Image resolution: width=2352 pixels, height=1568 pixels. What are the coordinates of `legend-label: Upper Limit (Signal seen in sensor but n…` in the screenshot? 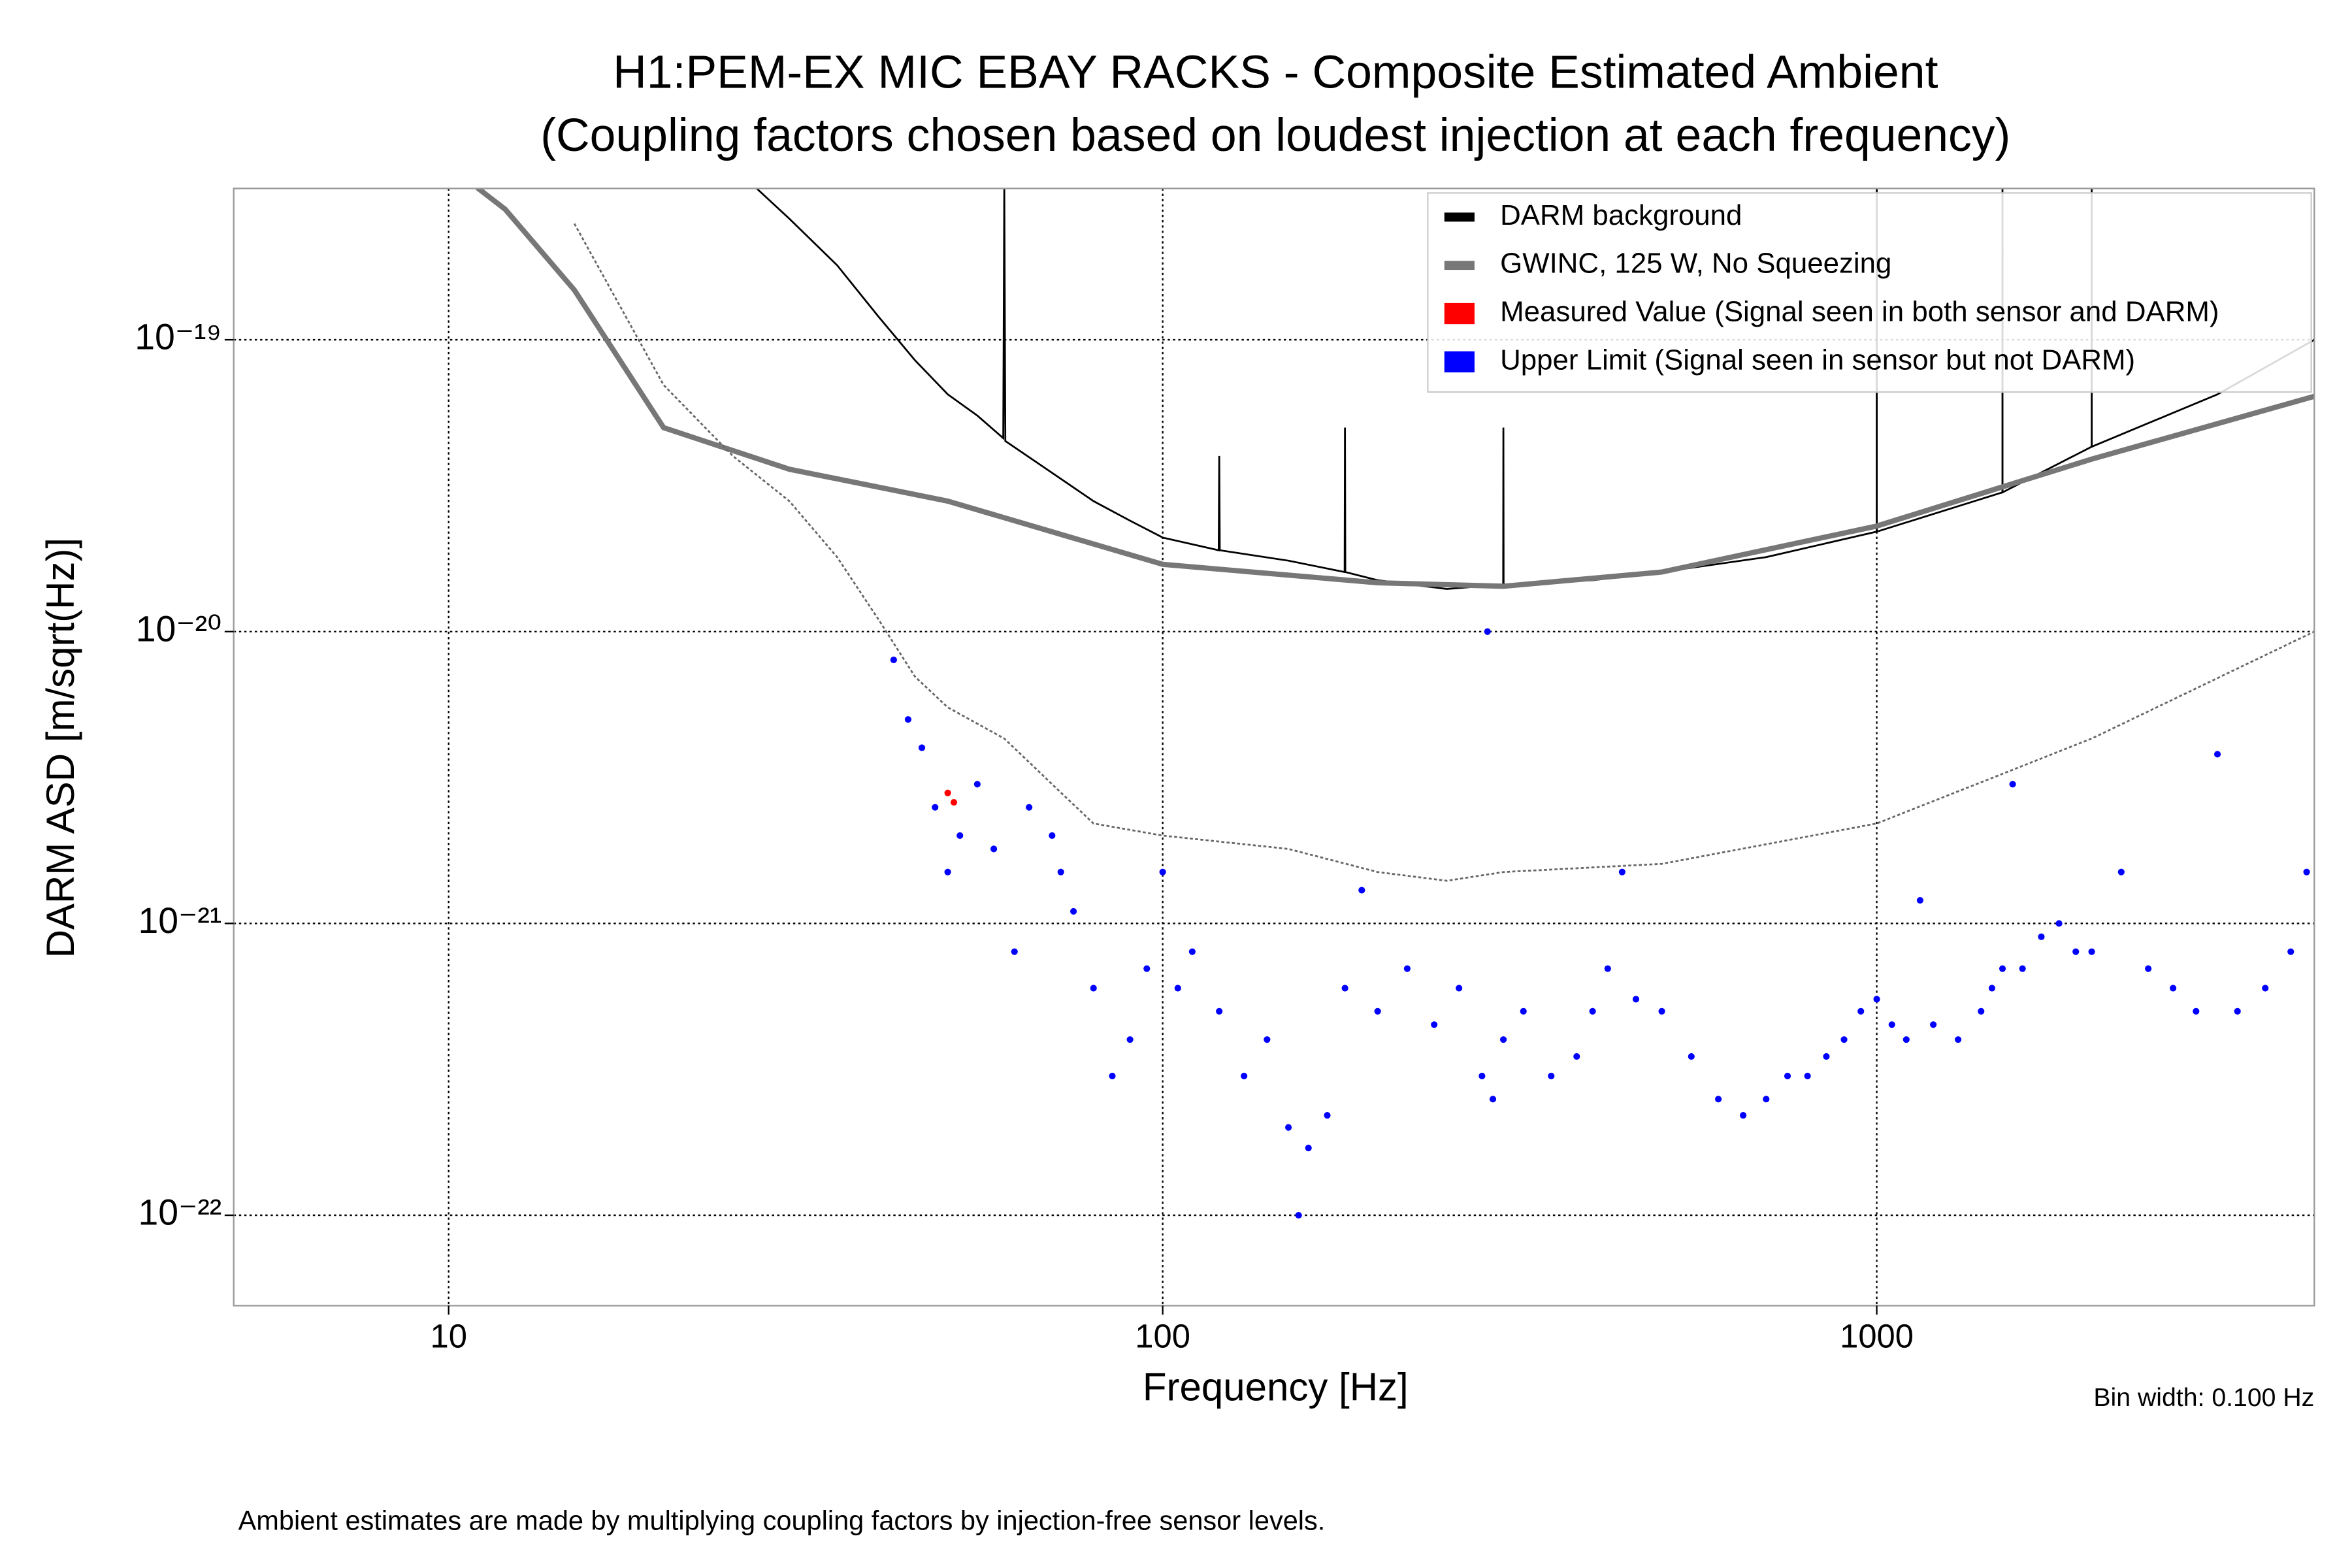 It's located at (1817, 360).